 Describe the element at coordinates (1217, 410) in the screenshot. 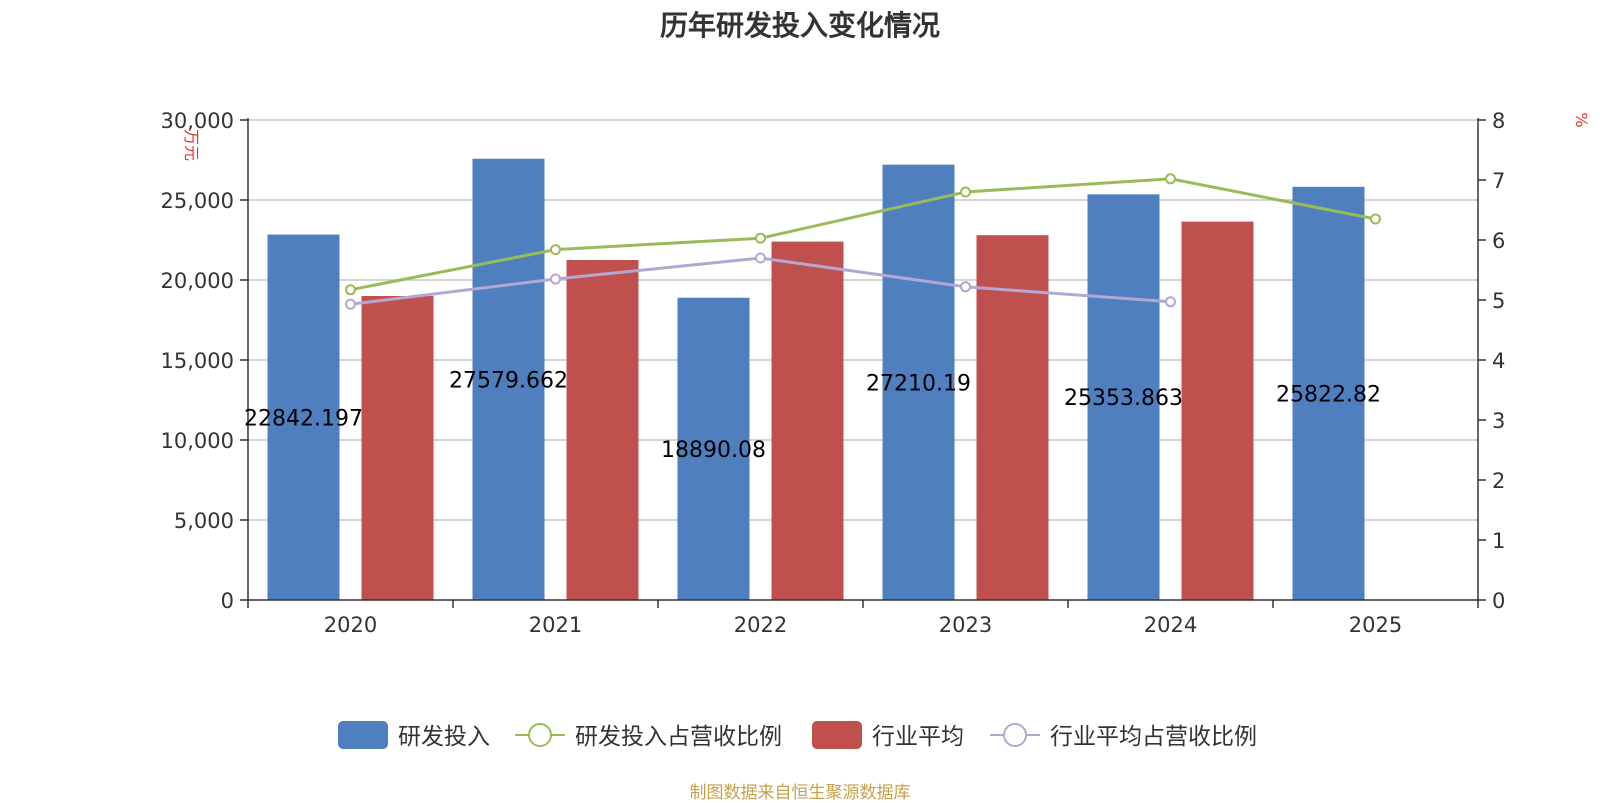

I see `bar-industry-2024` at that location.